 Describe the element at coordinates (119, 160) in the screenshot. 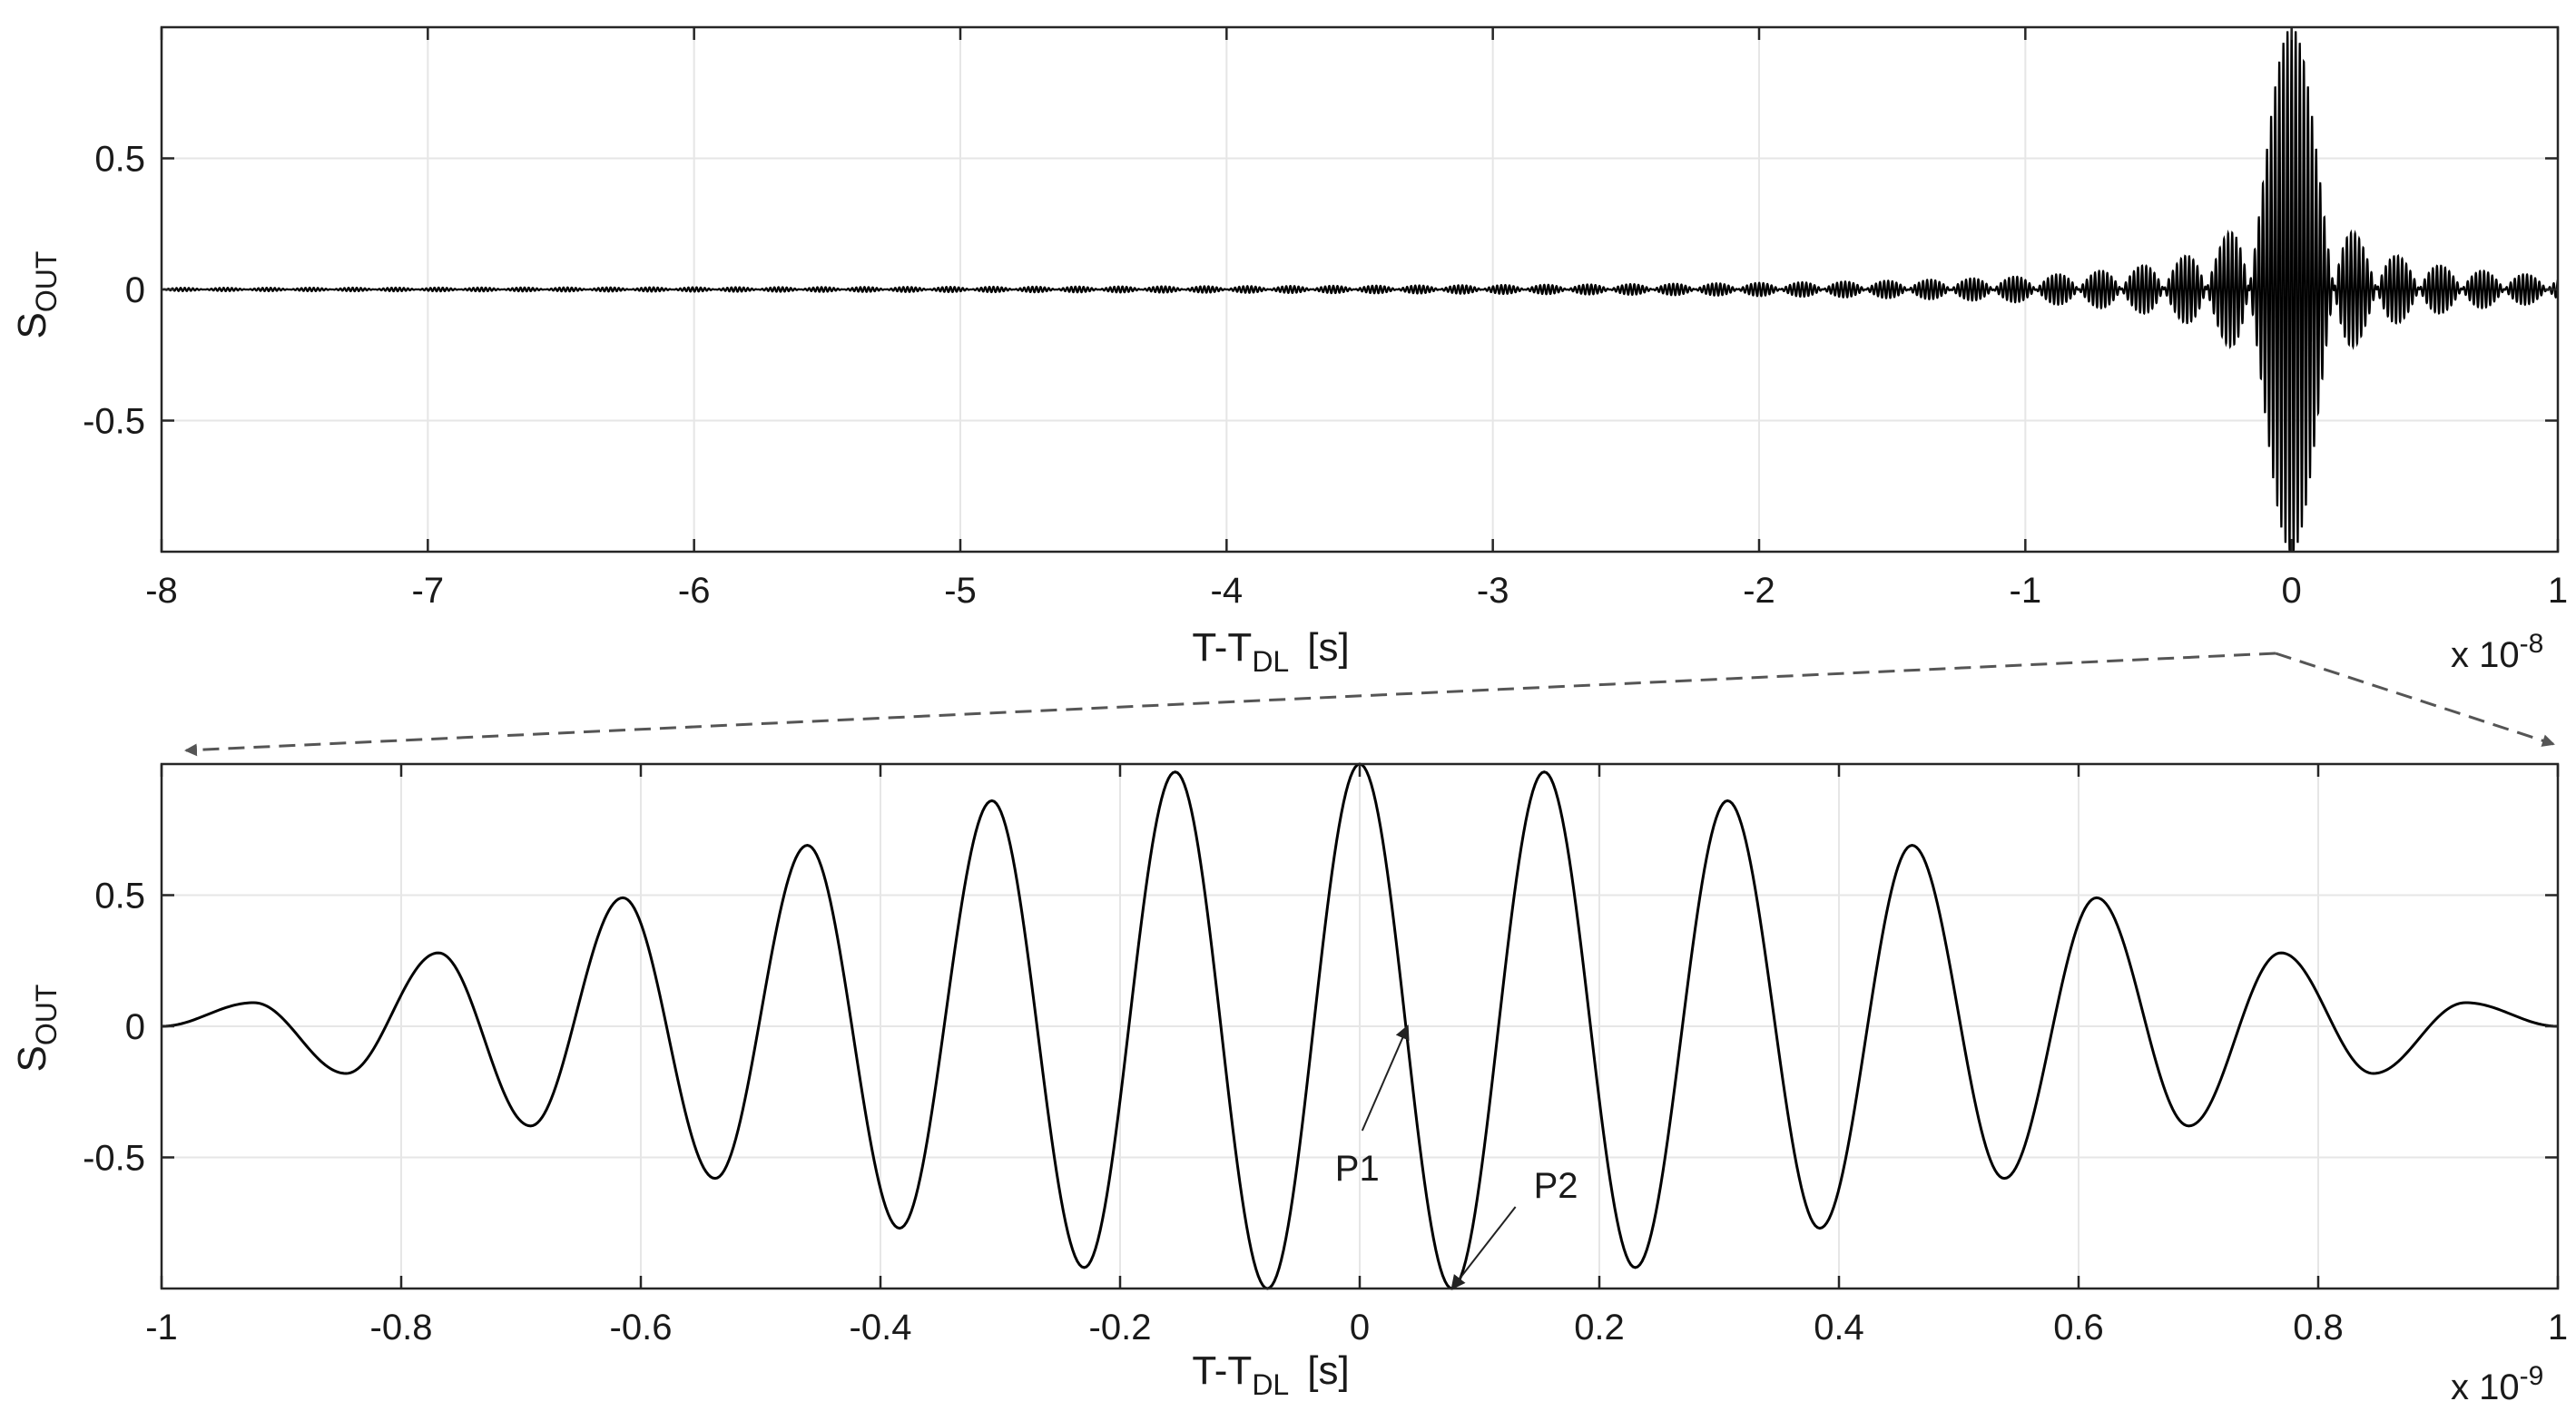

I see `top-y-tick-label: 0.5` at that location.